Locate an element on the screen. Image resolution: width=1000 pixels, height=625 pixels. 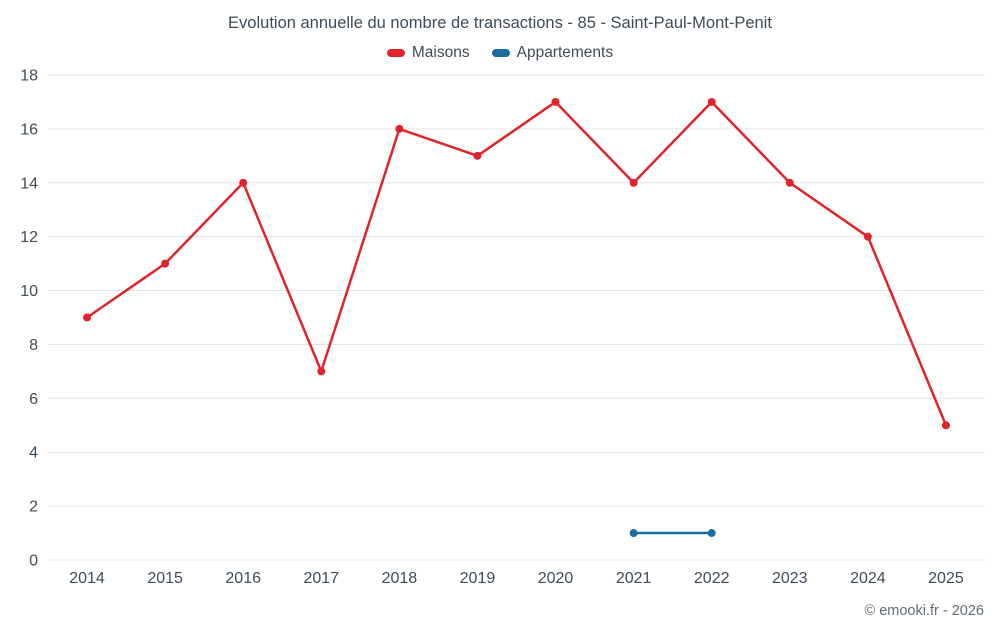
y-axis-label: 4 is located at coordinates (33, 453).